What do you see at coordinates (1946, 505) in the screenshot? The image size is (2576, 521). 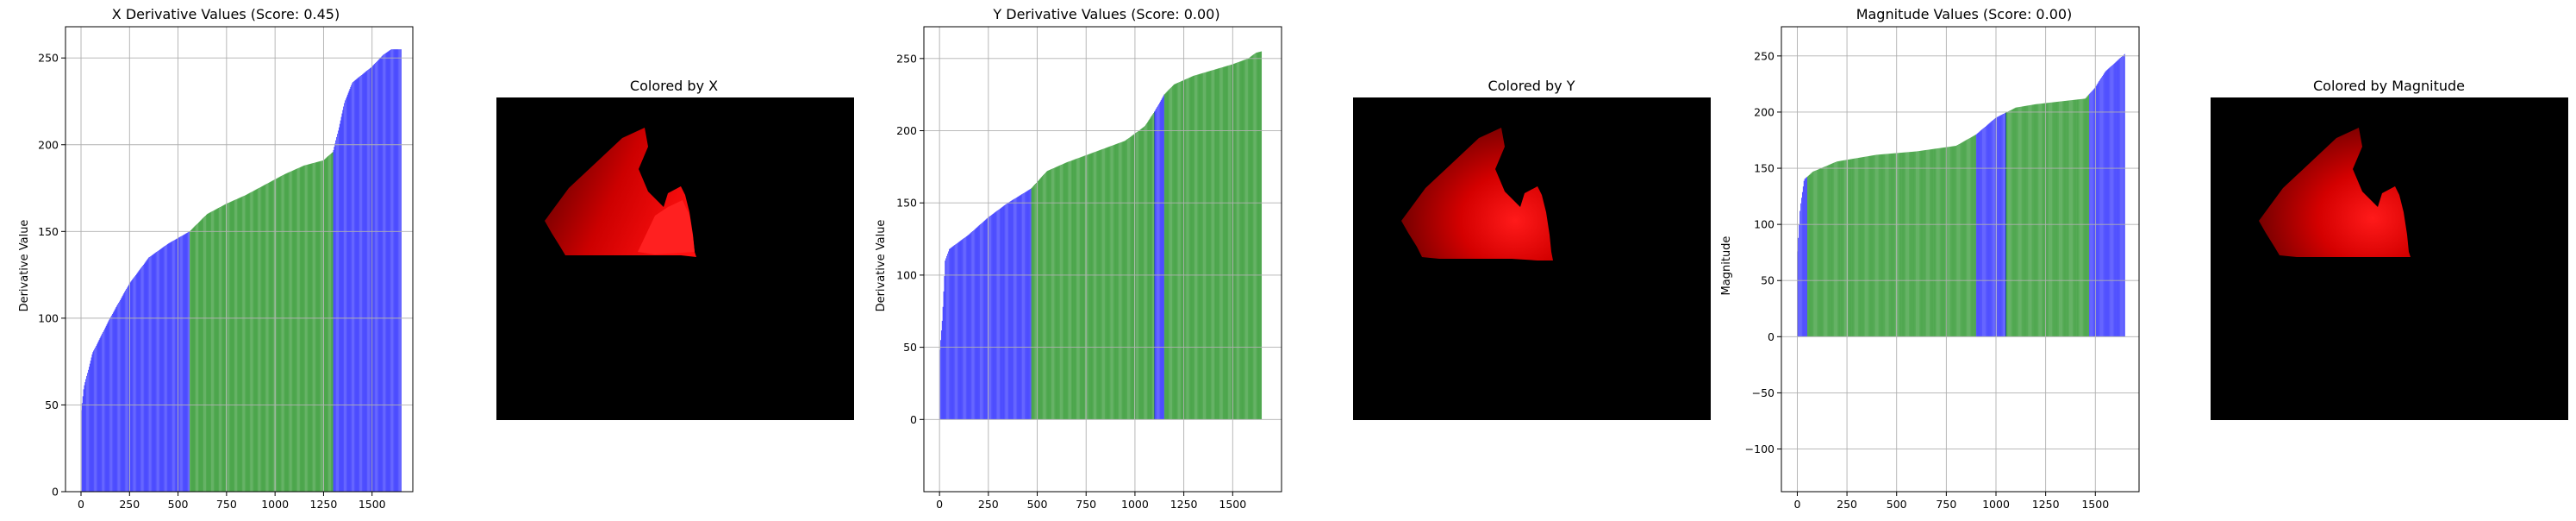 I see `x-tick-label: 750` at bounding box center [1946, 505].